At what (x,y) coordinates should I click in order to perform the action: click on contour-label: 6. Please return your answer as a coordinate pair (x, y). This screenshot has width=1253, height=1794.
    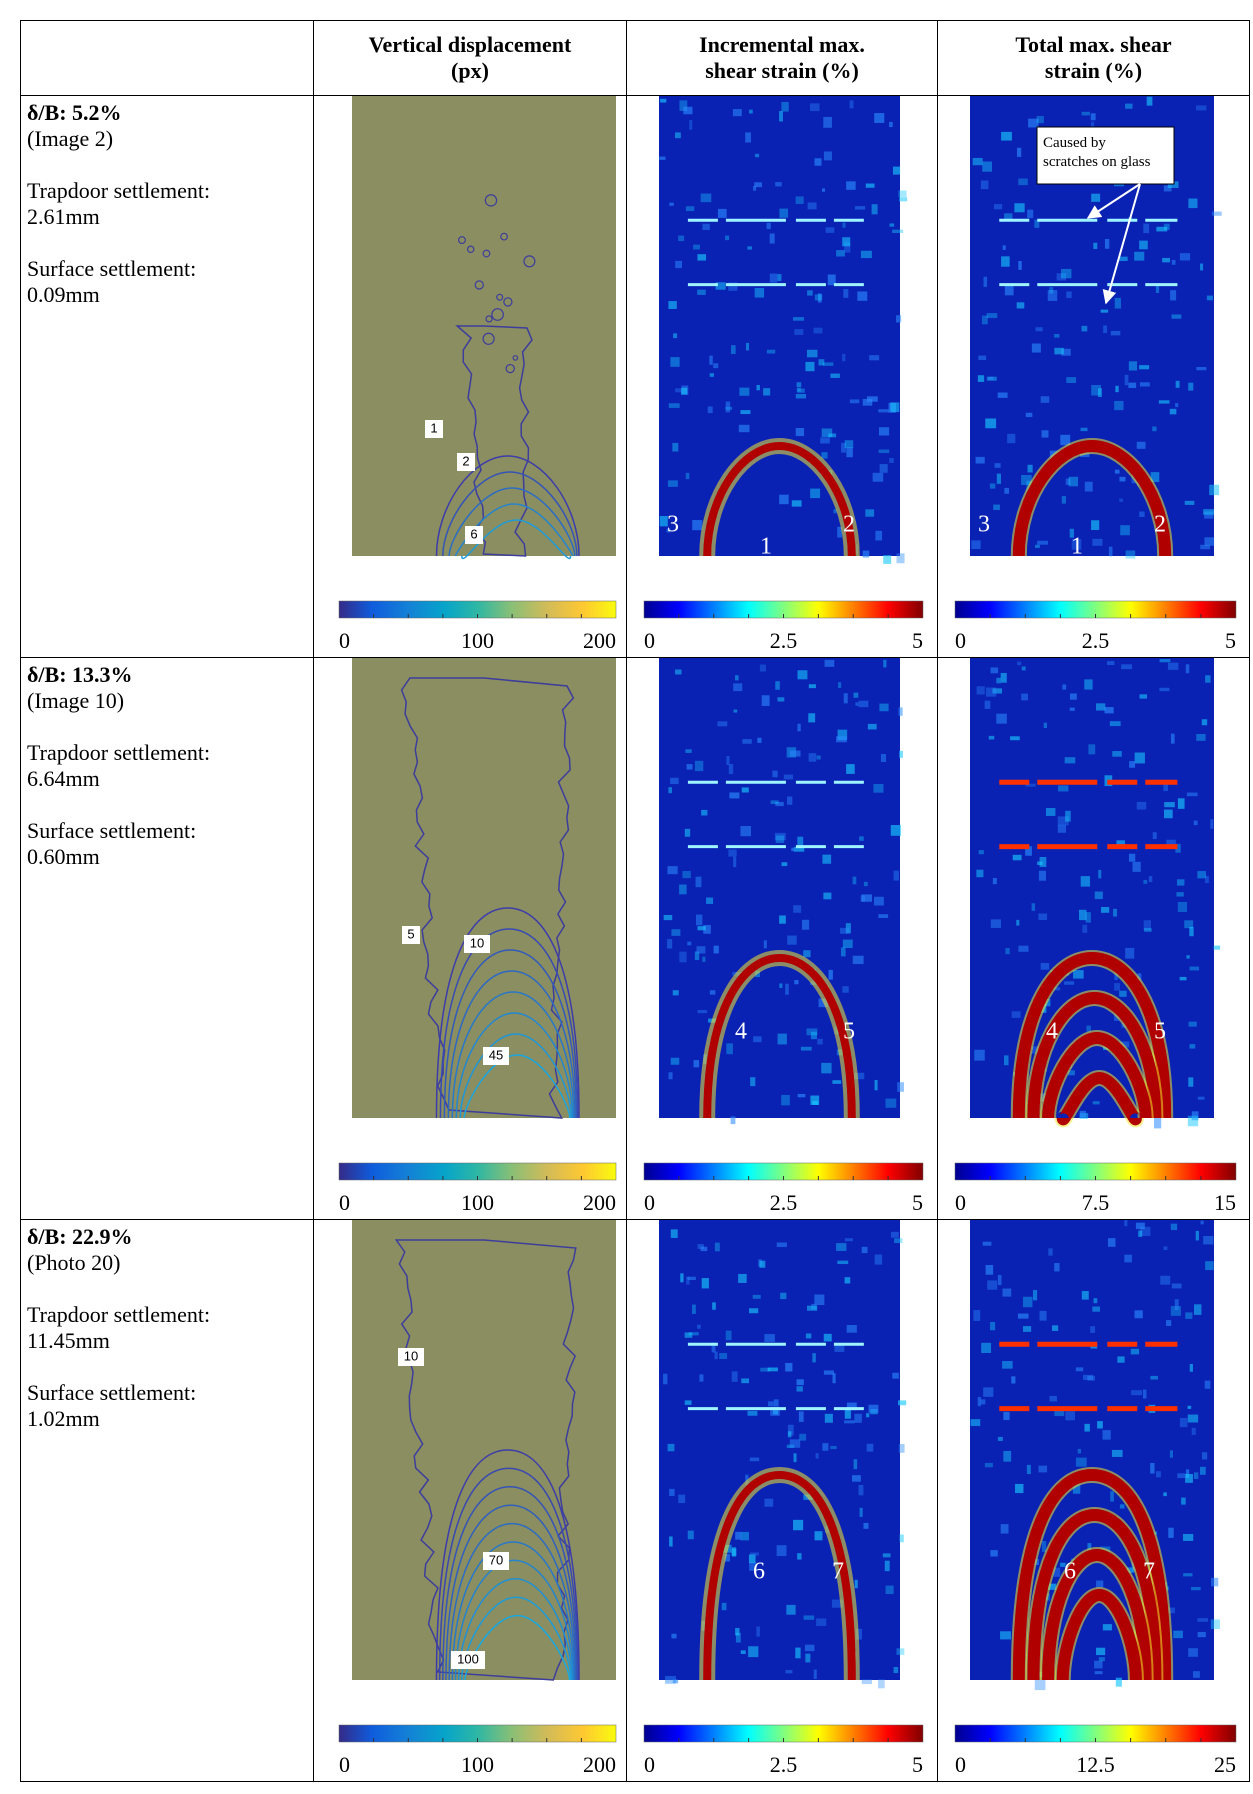
    Looking at the image, I should click on (473, 533).